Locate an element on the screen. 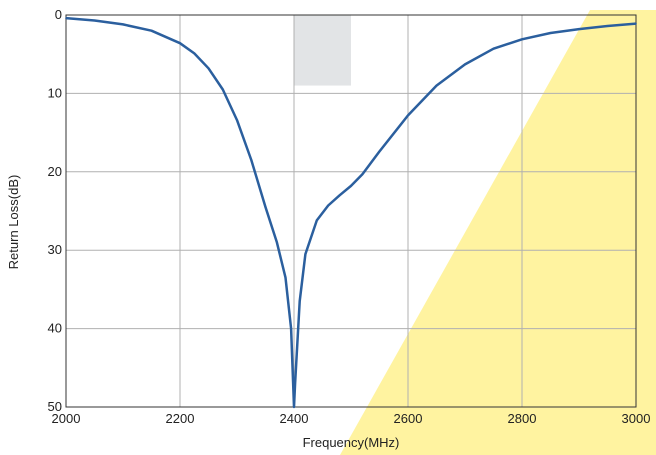 Image resolution: width=656 pixels, height=455 pixels. highlight-band is located at coordinates (322, 50).